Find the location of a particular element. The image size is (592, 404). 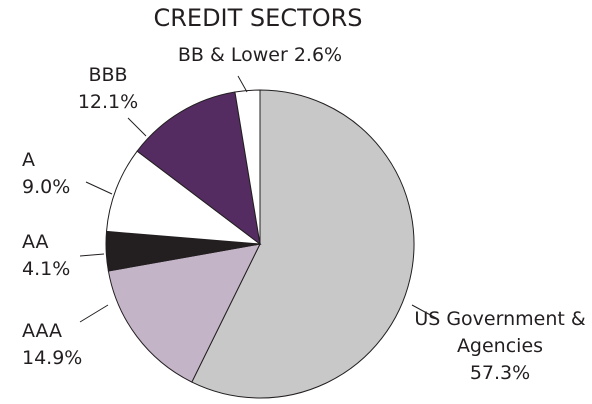

value-label: 12.1% is located at coordinates (108, 102).